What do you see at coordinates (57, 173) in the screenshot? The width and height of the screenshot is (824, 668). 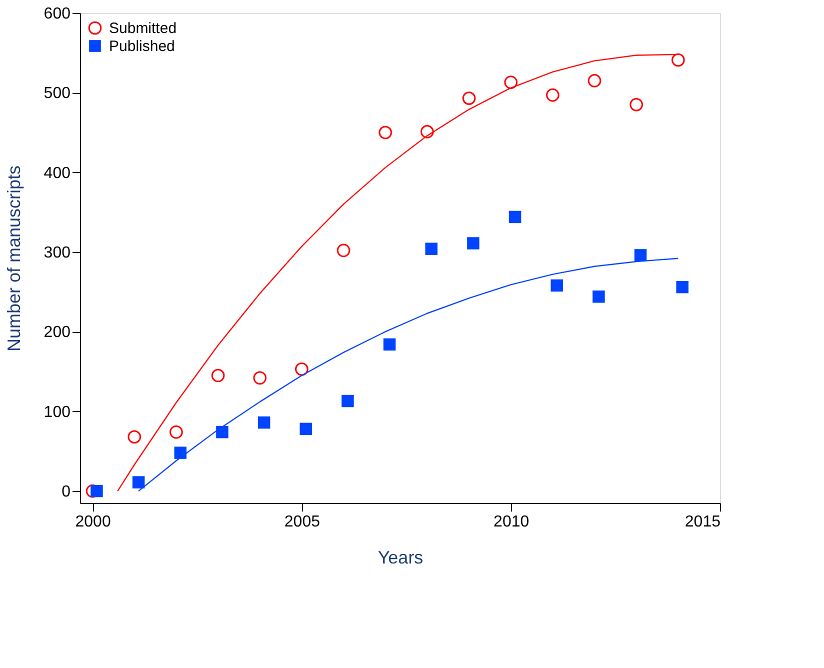 I see `y-tick-label: 400` at bounding box center [57, 173].